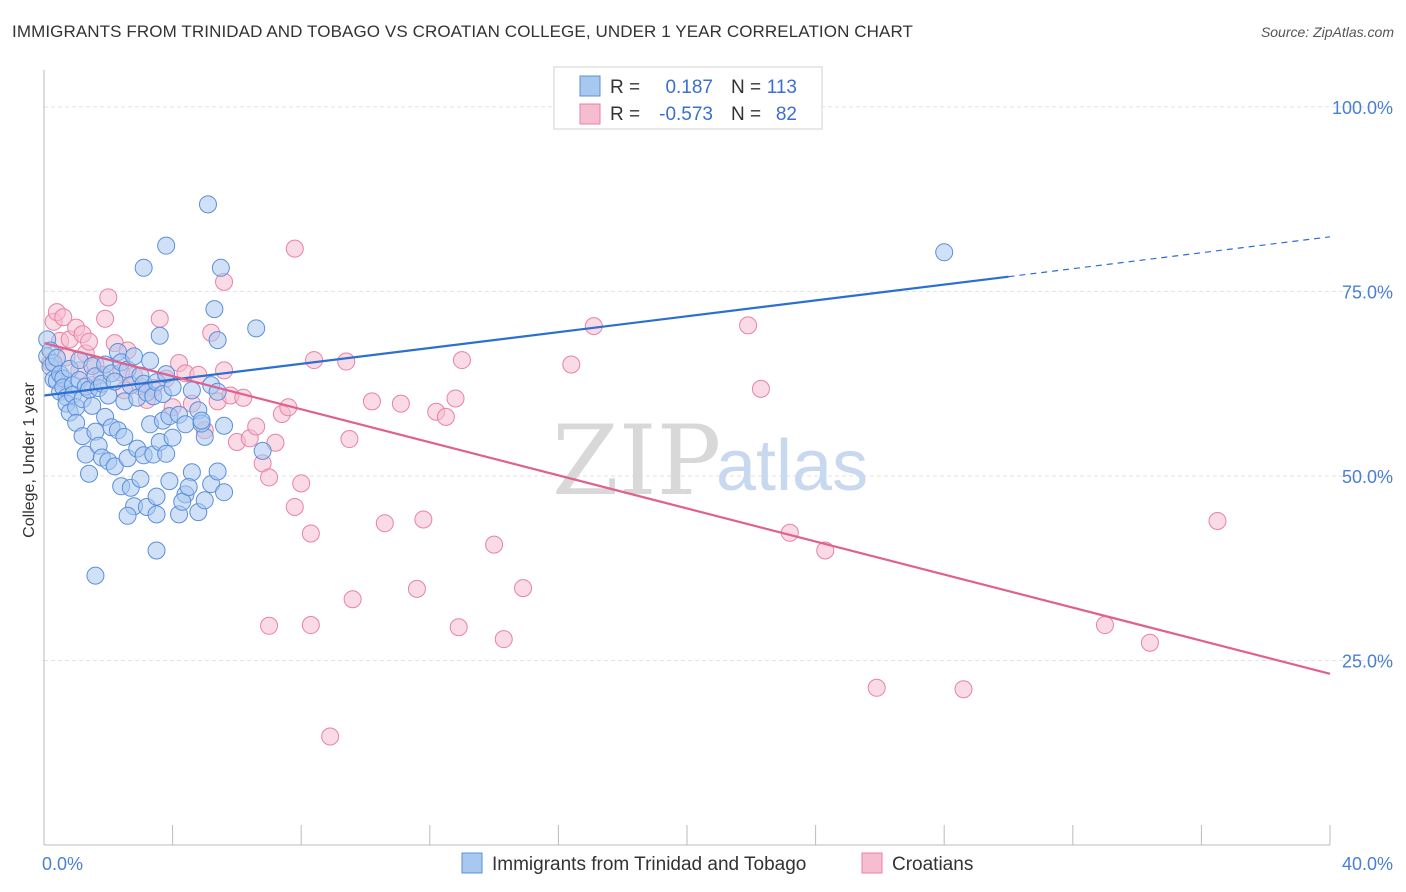  What do you see at coordinates (746, 114) in the screenshot?
I see `legend-n-label-2: N =` at bounding box center [746, 114].